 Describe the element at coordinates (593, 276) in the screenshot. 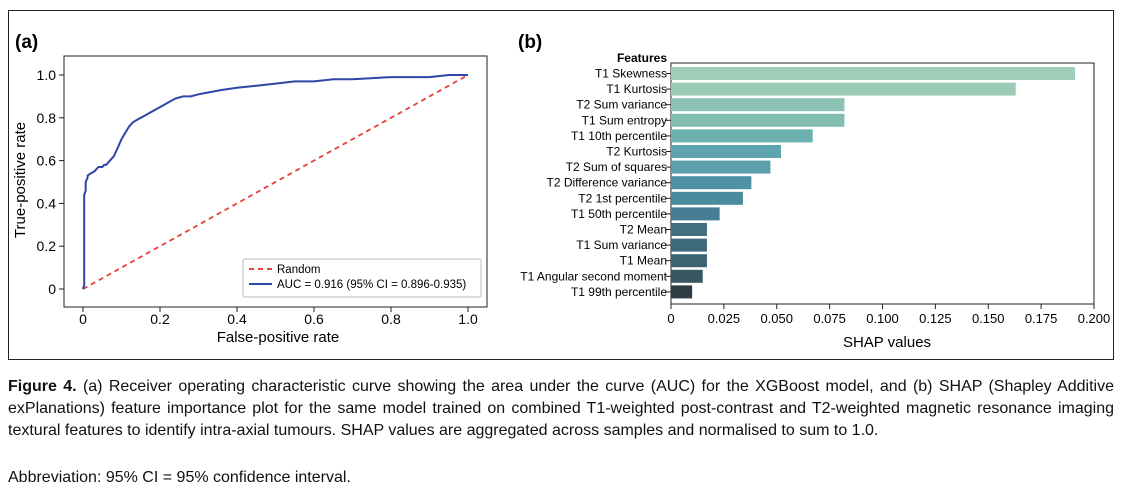

I see `feature-label: T1 Angular second moment` at that location.